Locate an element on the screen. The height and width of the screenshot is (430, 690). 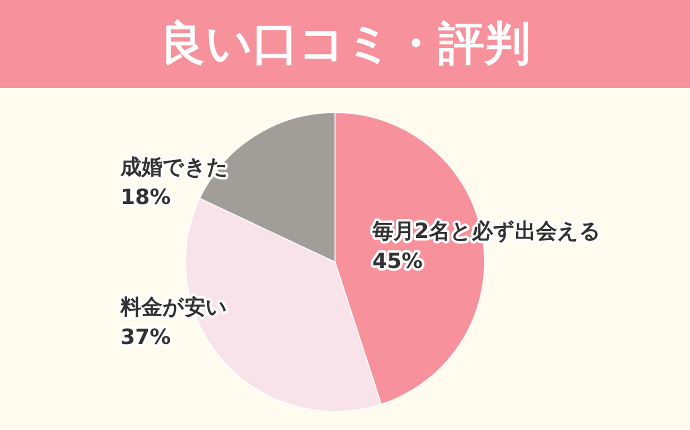
data-label: 18% is located at coordinates (145, 197).